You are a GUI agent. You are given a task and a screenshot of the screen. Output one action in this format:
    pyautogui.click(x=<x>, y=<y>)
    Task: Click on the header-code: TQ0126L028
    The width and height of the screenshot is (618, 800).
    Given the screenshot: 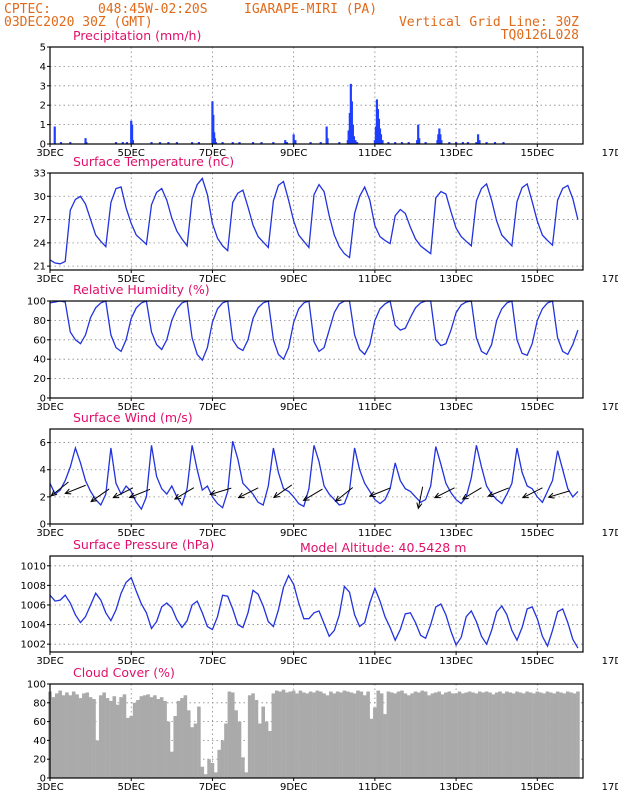 What is the action you would take?
    pyautogui.click(x=540, y=35)
    